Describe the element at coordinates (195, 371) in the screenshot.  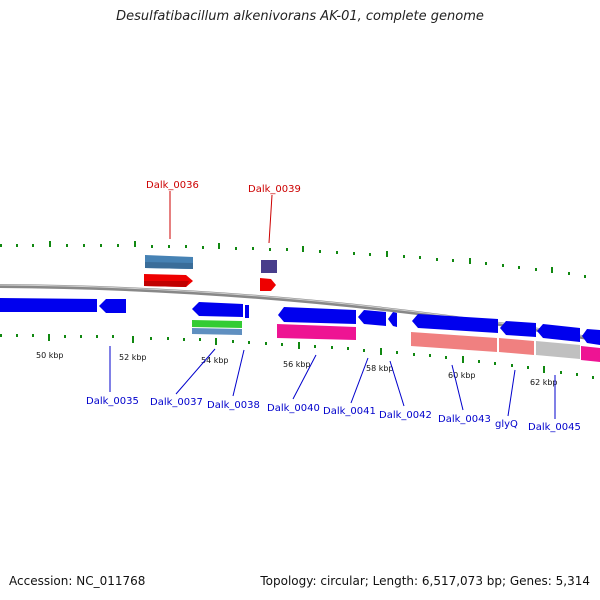
I see `callout-line-dalk0037` at that location.